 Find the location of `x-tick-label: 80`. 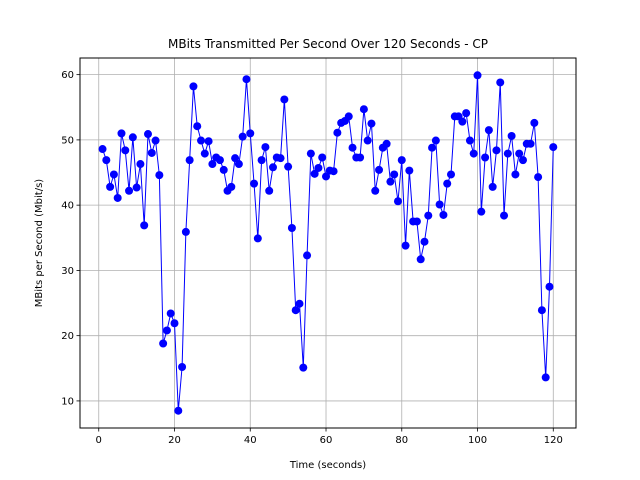

x-tick-label: 80 is located at coordinates (401, 440).